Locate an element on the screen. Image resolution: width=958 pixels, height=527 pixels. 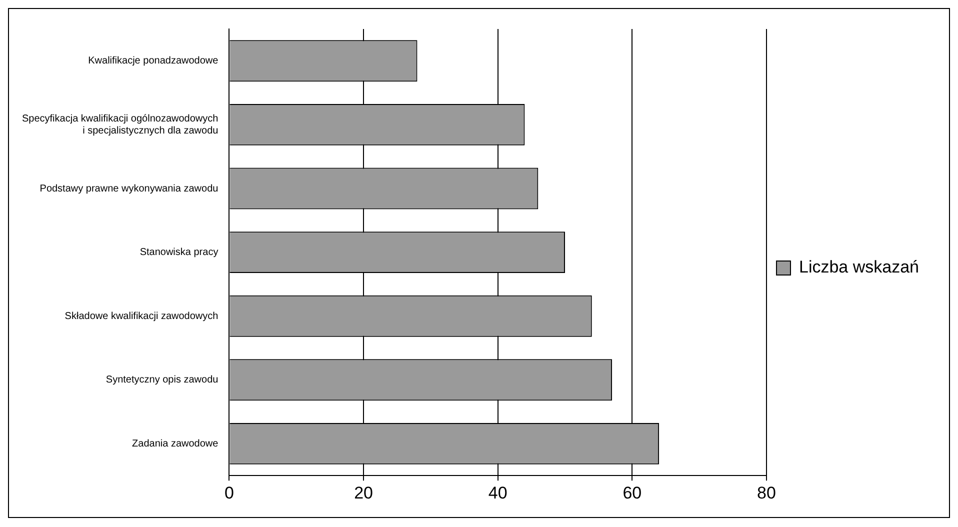
y-tick-label: Stanowiska pracy is located at coordinates (179, 252).